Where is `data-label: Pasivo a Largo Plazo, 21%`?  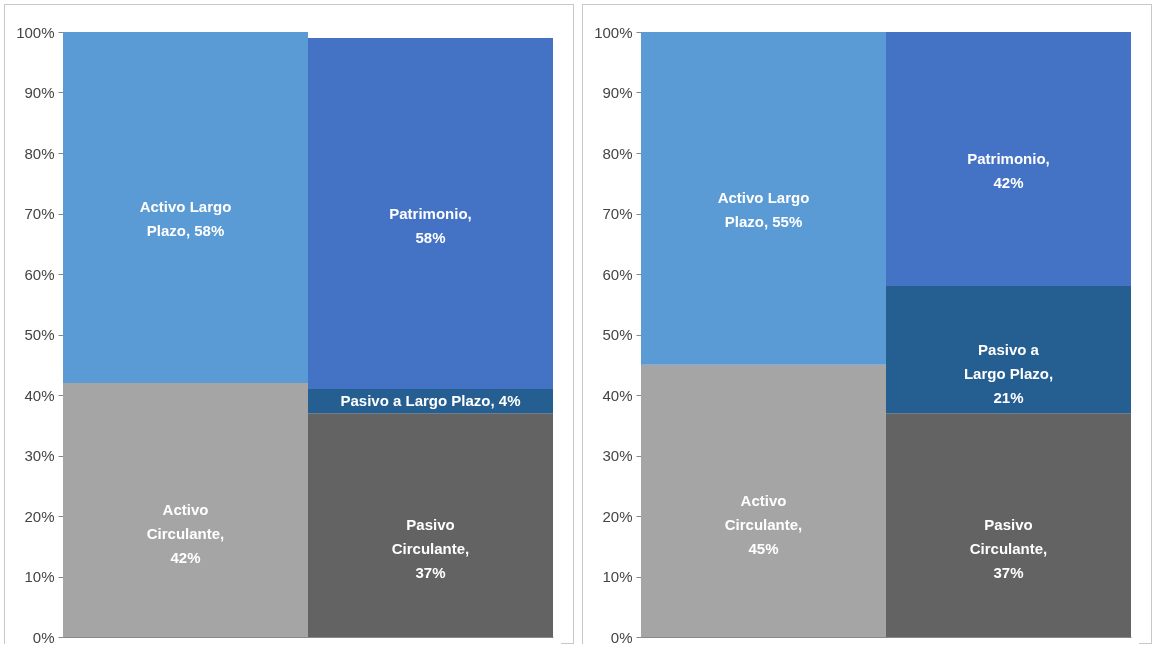 data-label: Pasivo a Largo Plazo, 21% is located at coordinates (1008, 373).